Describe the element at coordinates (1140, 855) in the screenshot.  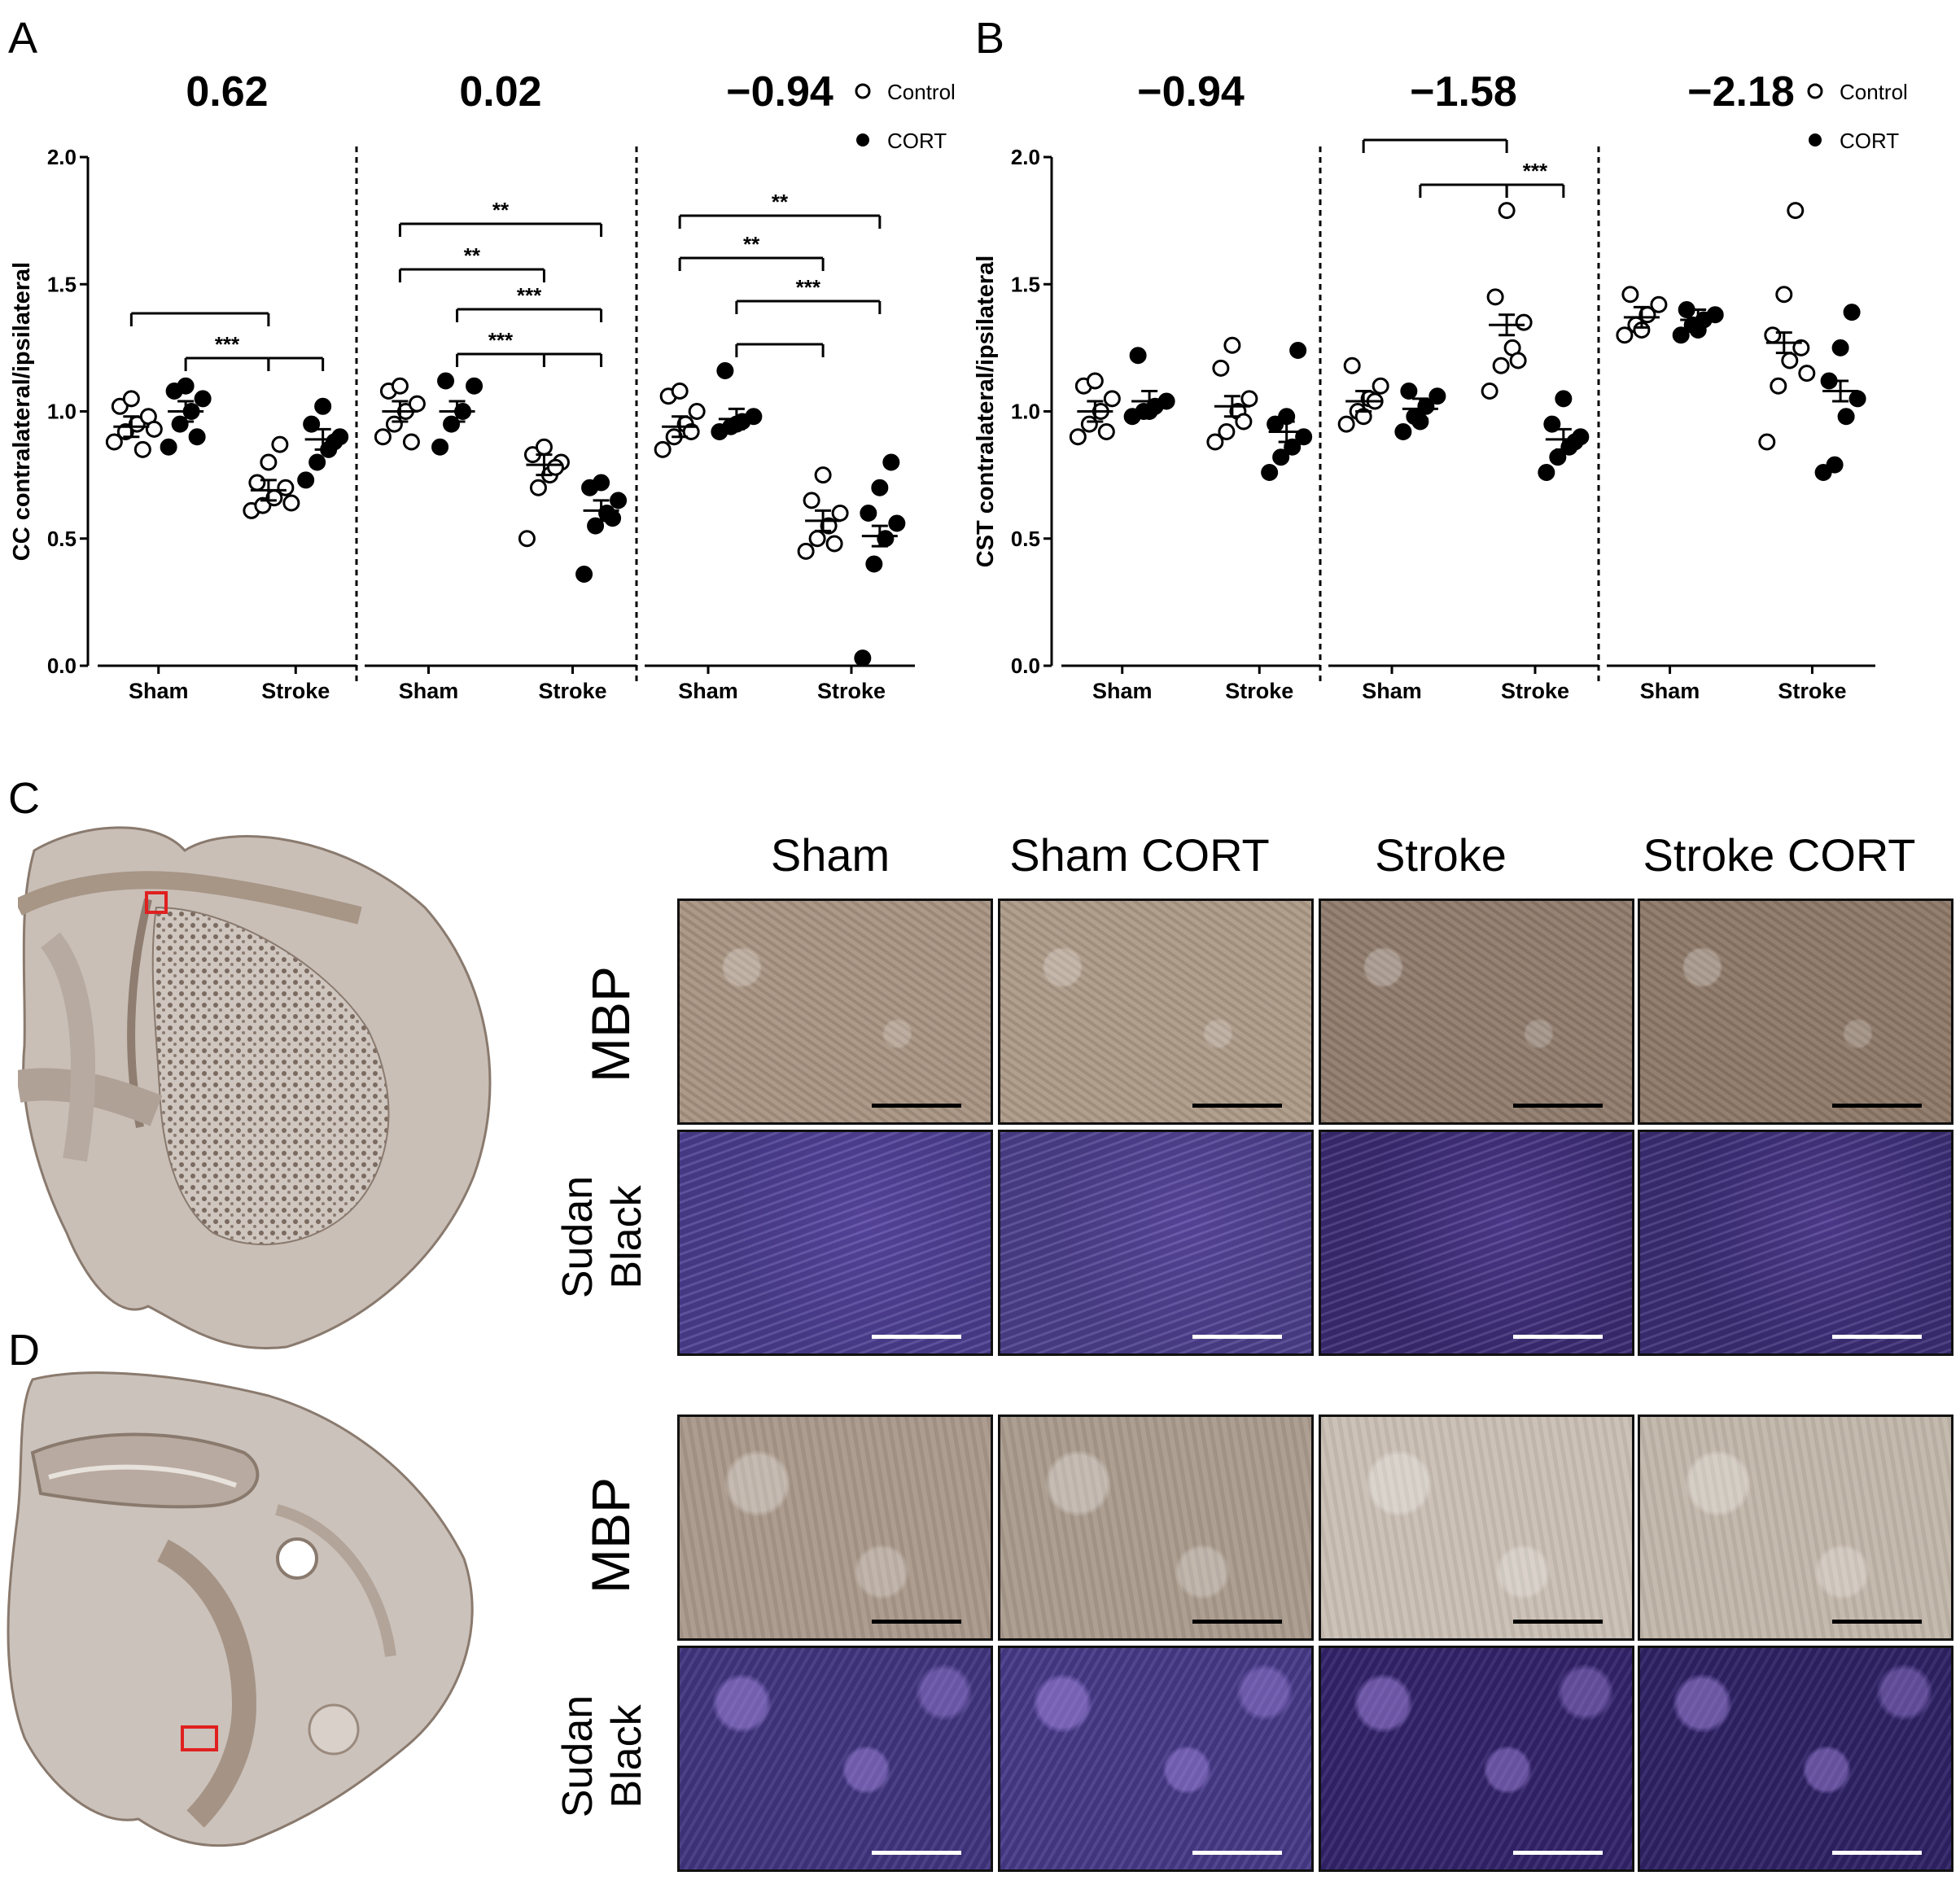
I see `column-title-sham-cort: Sham CORT` at that location.